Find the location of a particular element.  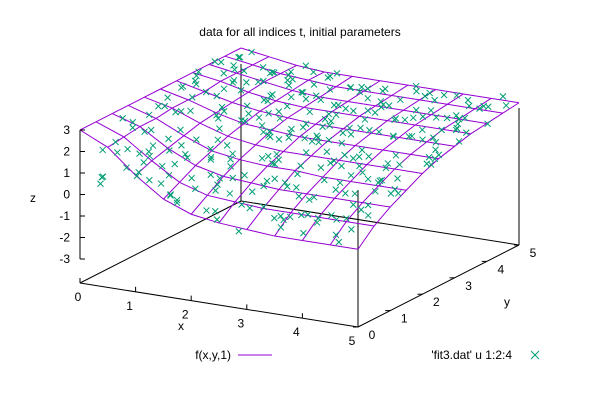

x-tick-label: 0 is located at coordinates (78, 297).